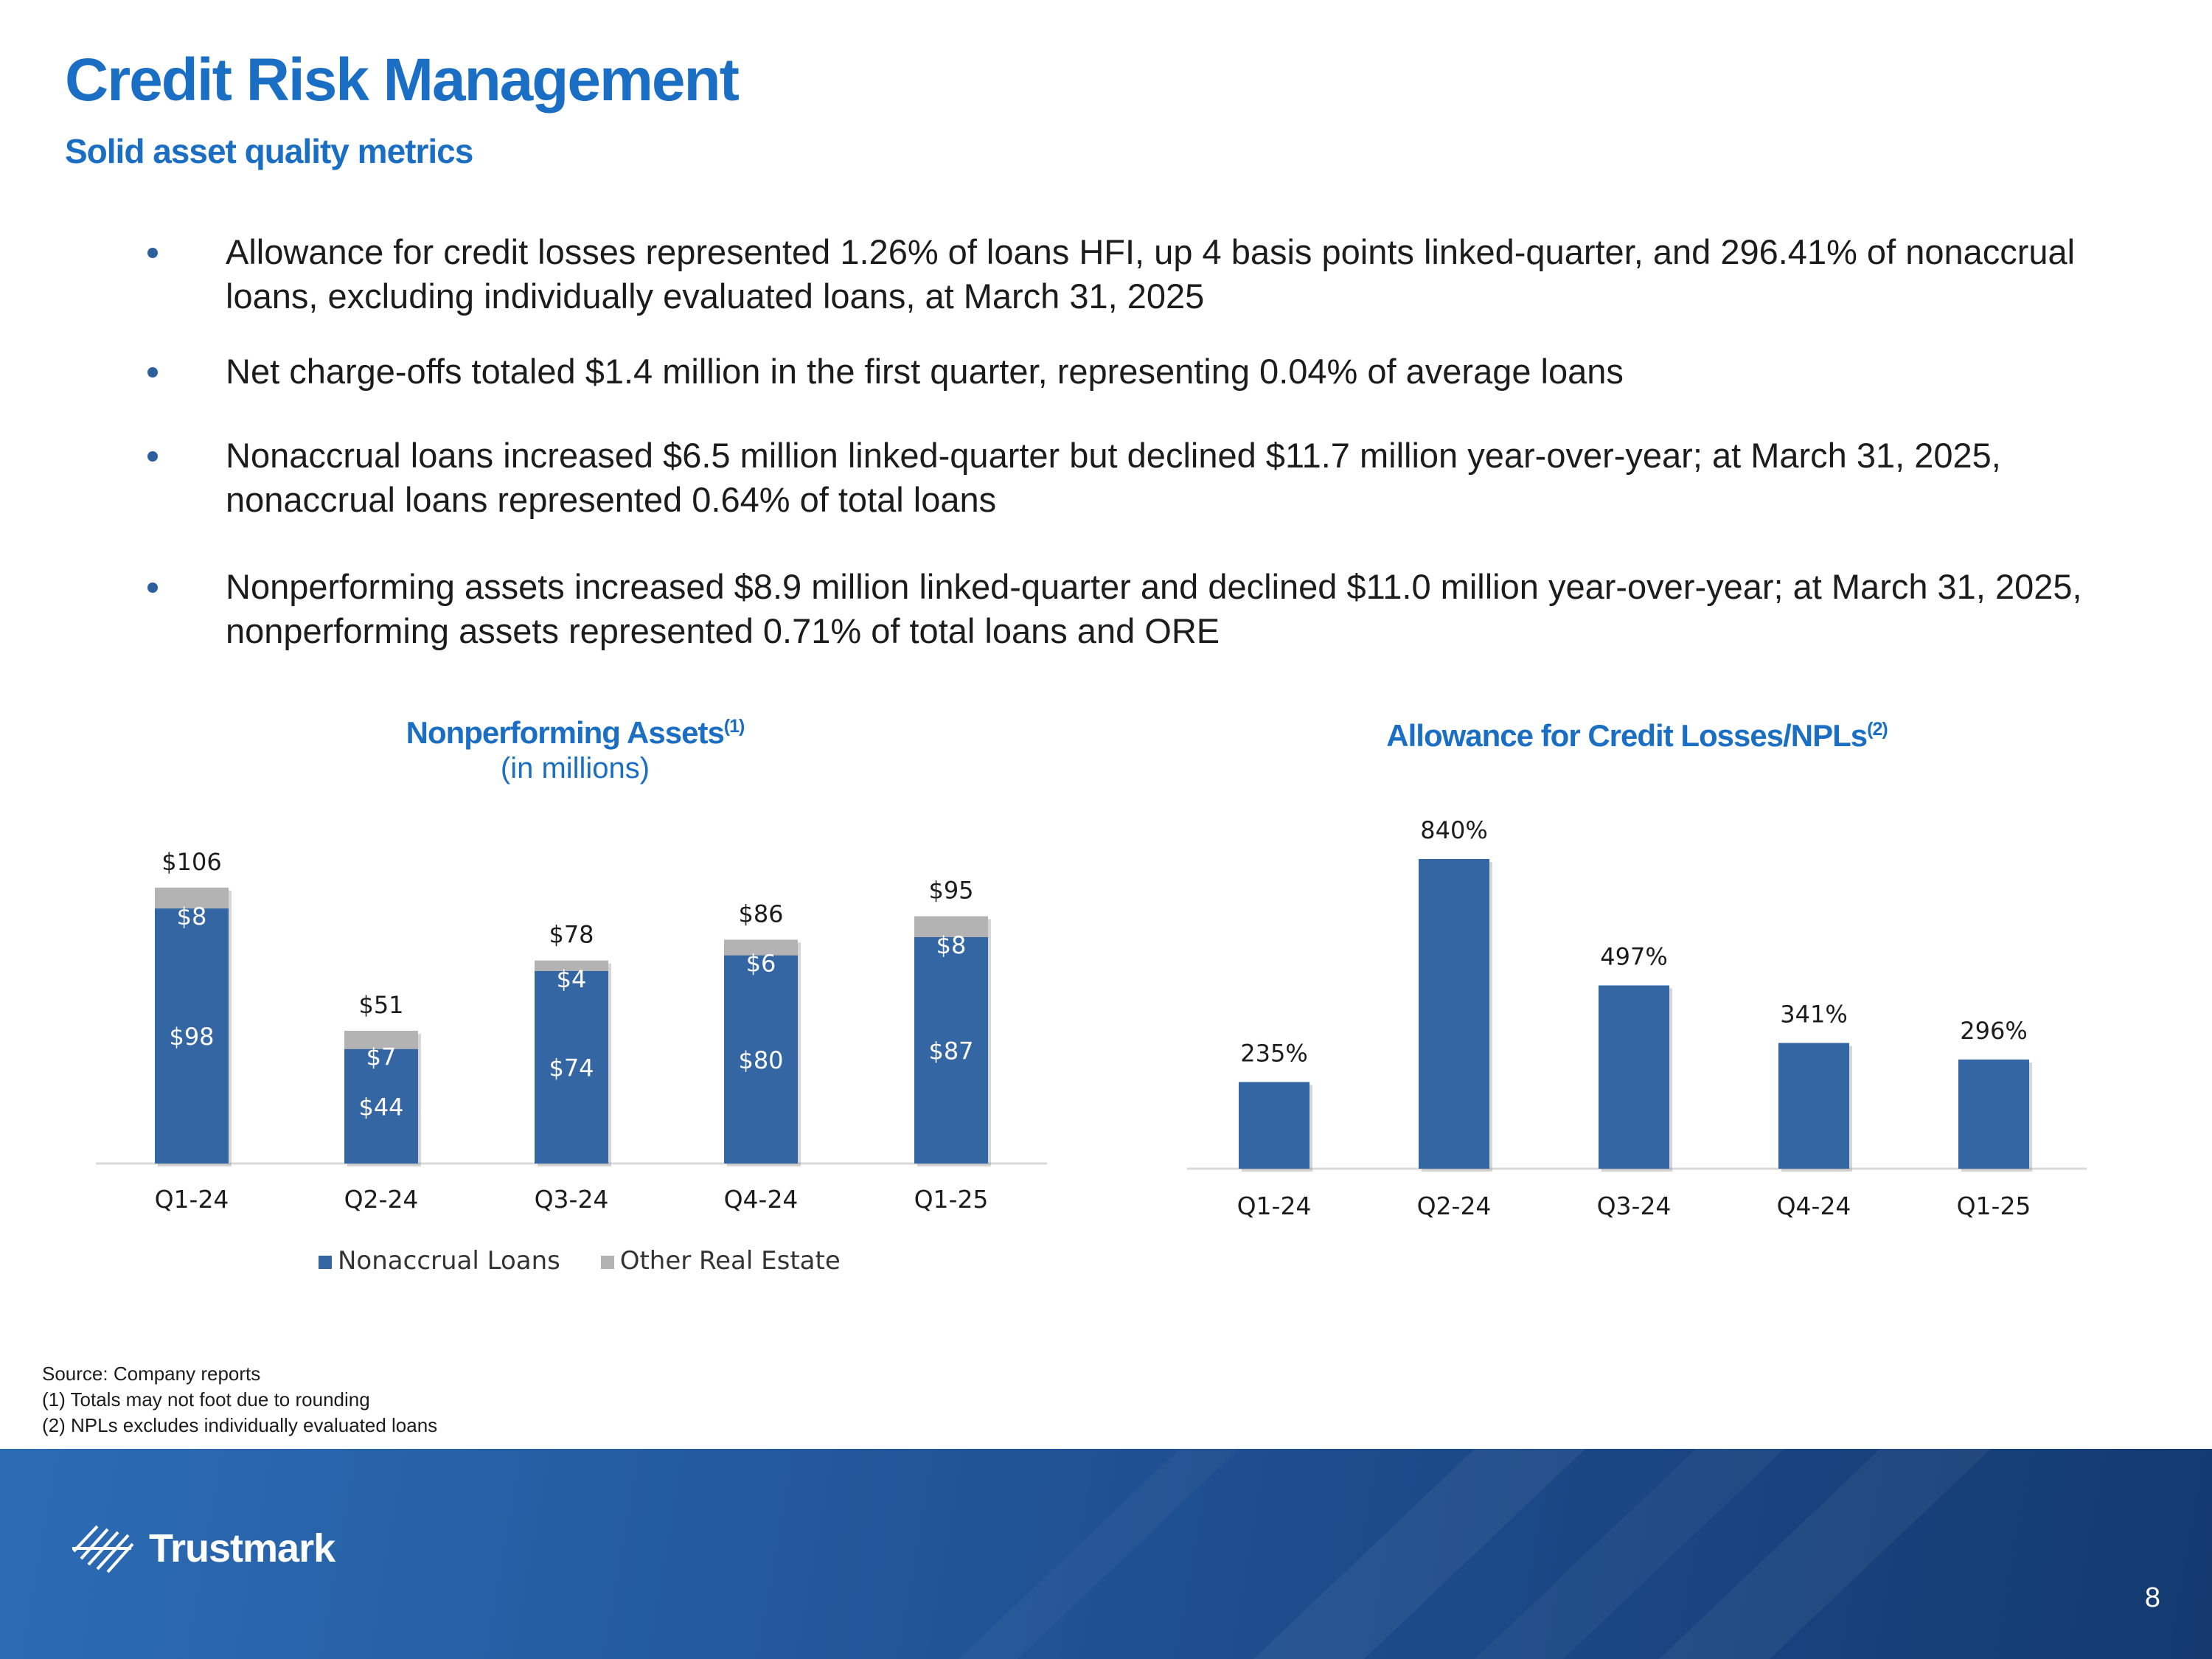 This screenshot has width=2212, height=1659. What do you see at coordinates (1273, 1054) in the screenshot?
I see `data-label-acl-ratio: 235%` at bounding box center [1273, 1054].